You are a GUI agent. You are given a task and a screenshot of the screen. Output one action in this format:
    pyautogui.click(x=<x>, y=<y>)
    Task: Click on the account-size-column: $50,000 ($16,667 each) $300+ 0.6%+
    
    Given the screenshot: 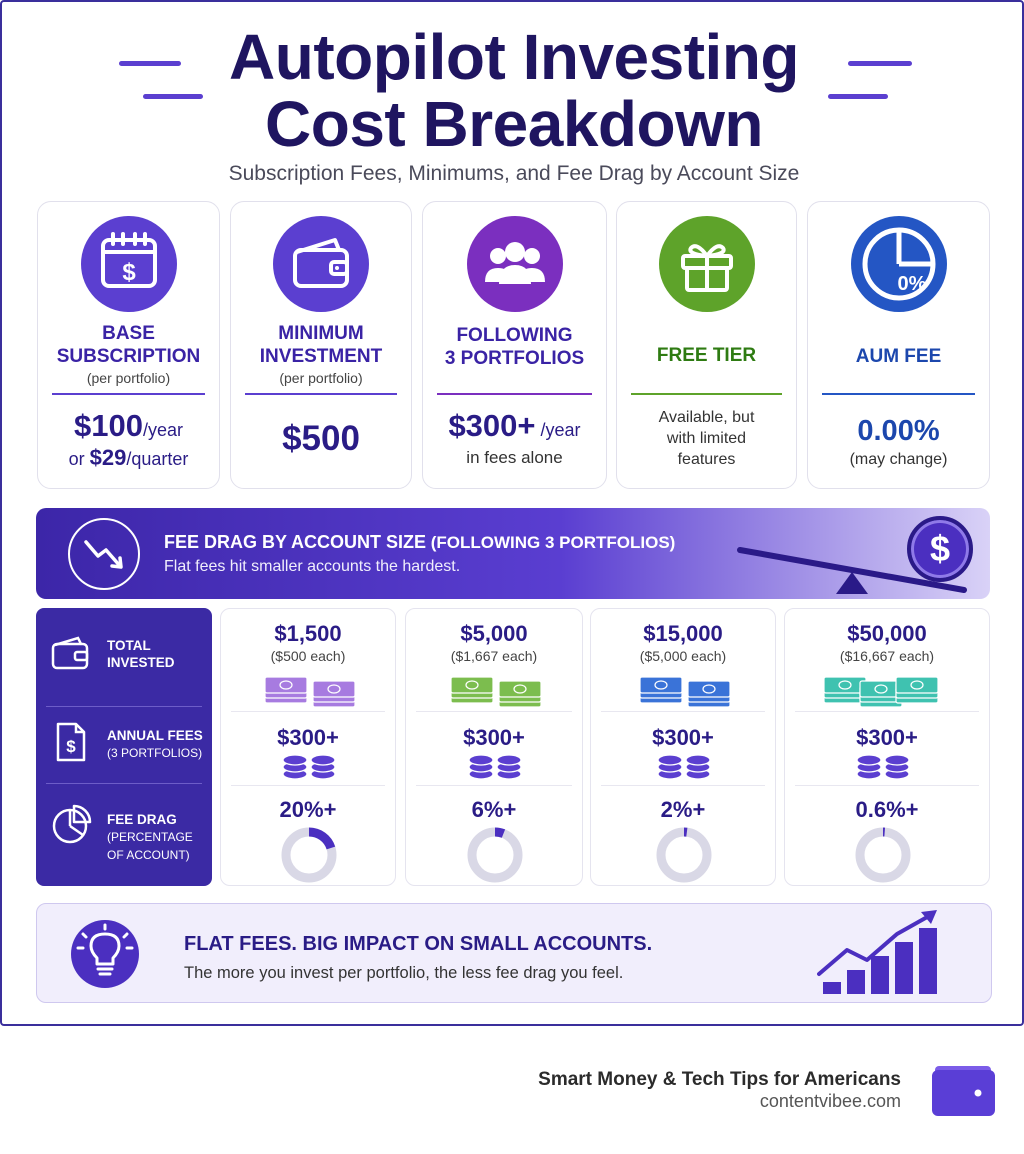 What is the action you would take?
    pyautogui.click(x=887, y=747)
    